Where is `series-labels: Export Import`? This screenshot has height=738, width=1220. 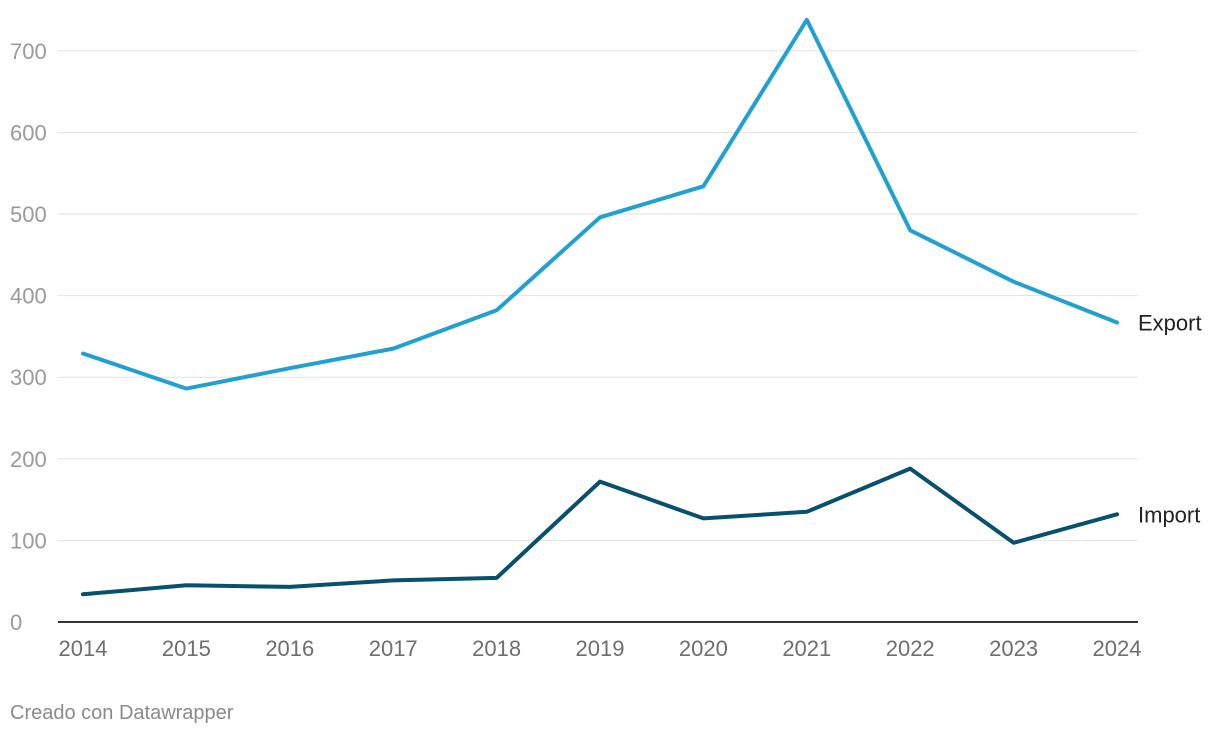 series-labels: Export Import is located at coordinates (1170, 419).